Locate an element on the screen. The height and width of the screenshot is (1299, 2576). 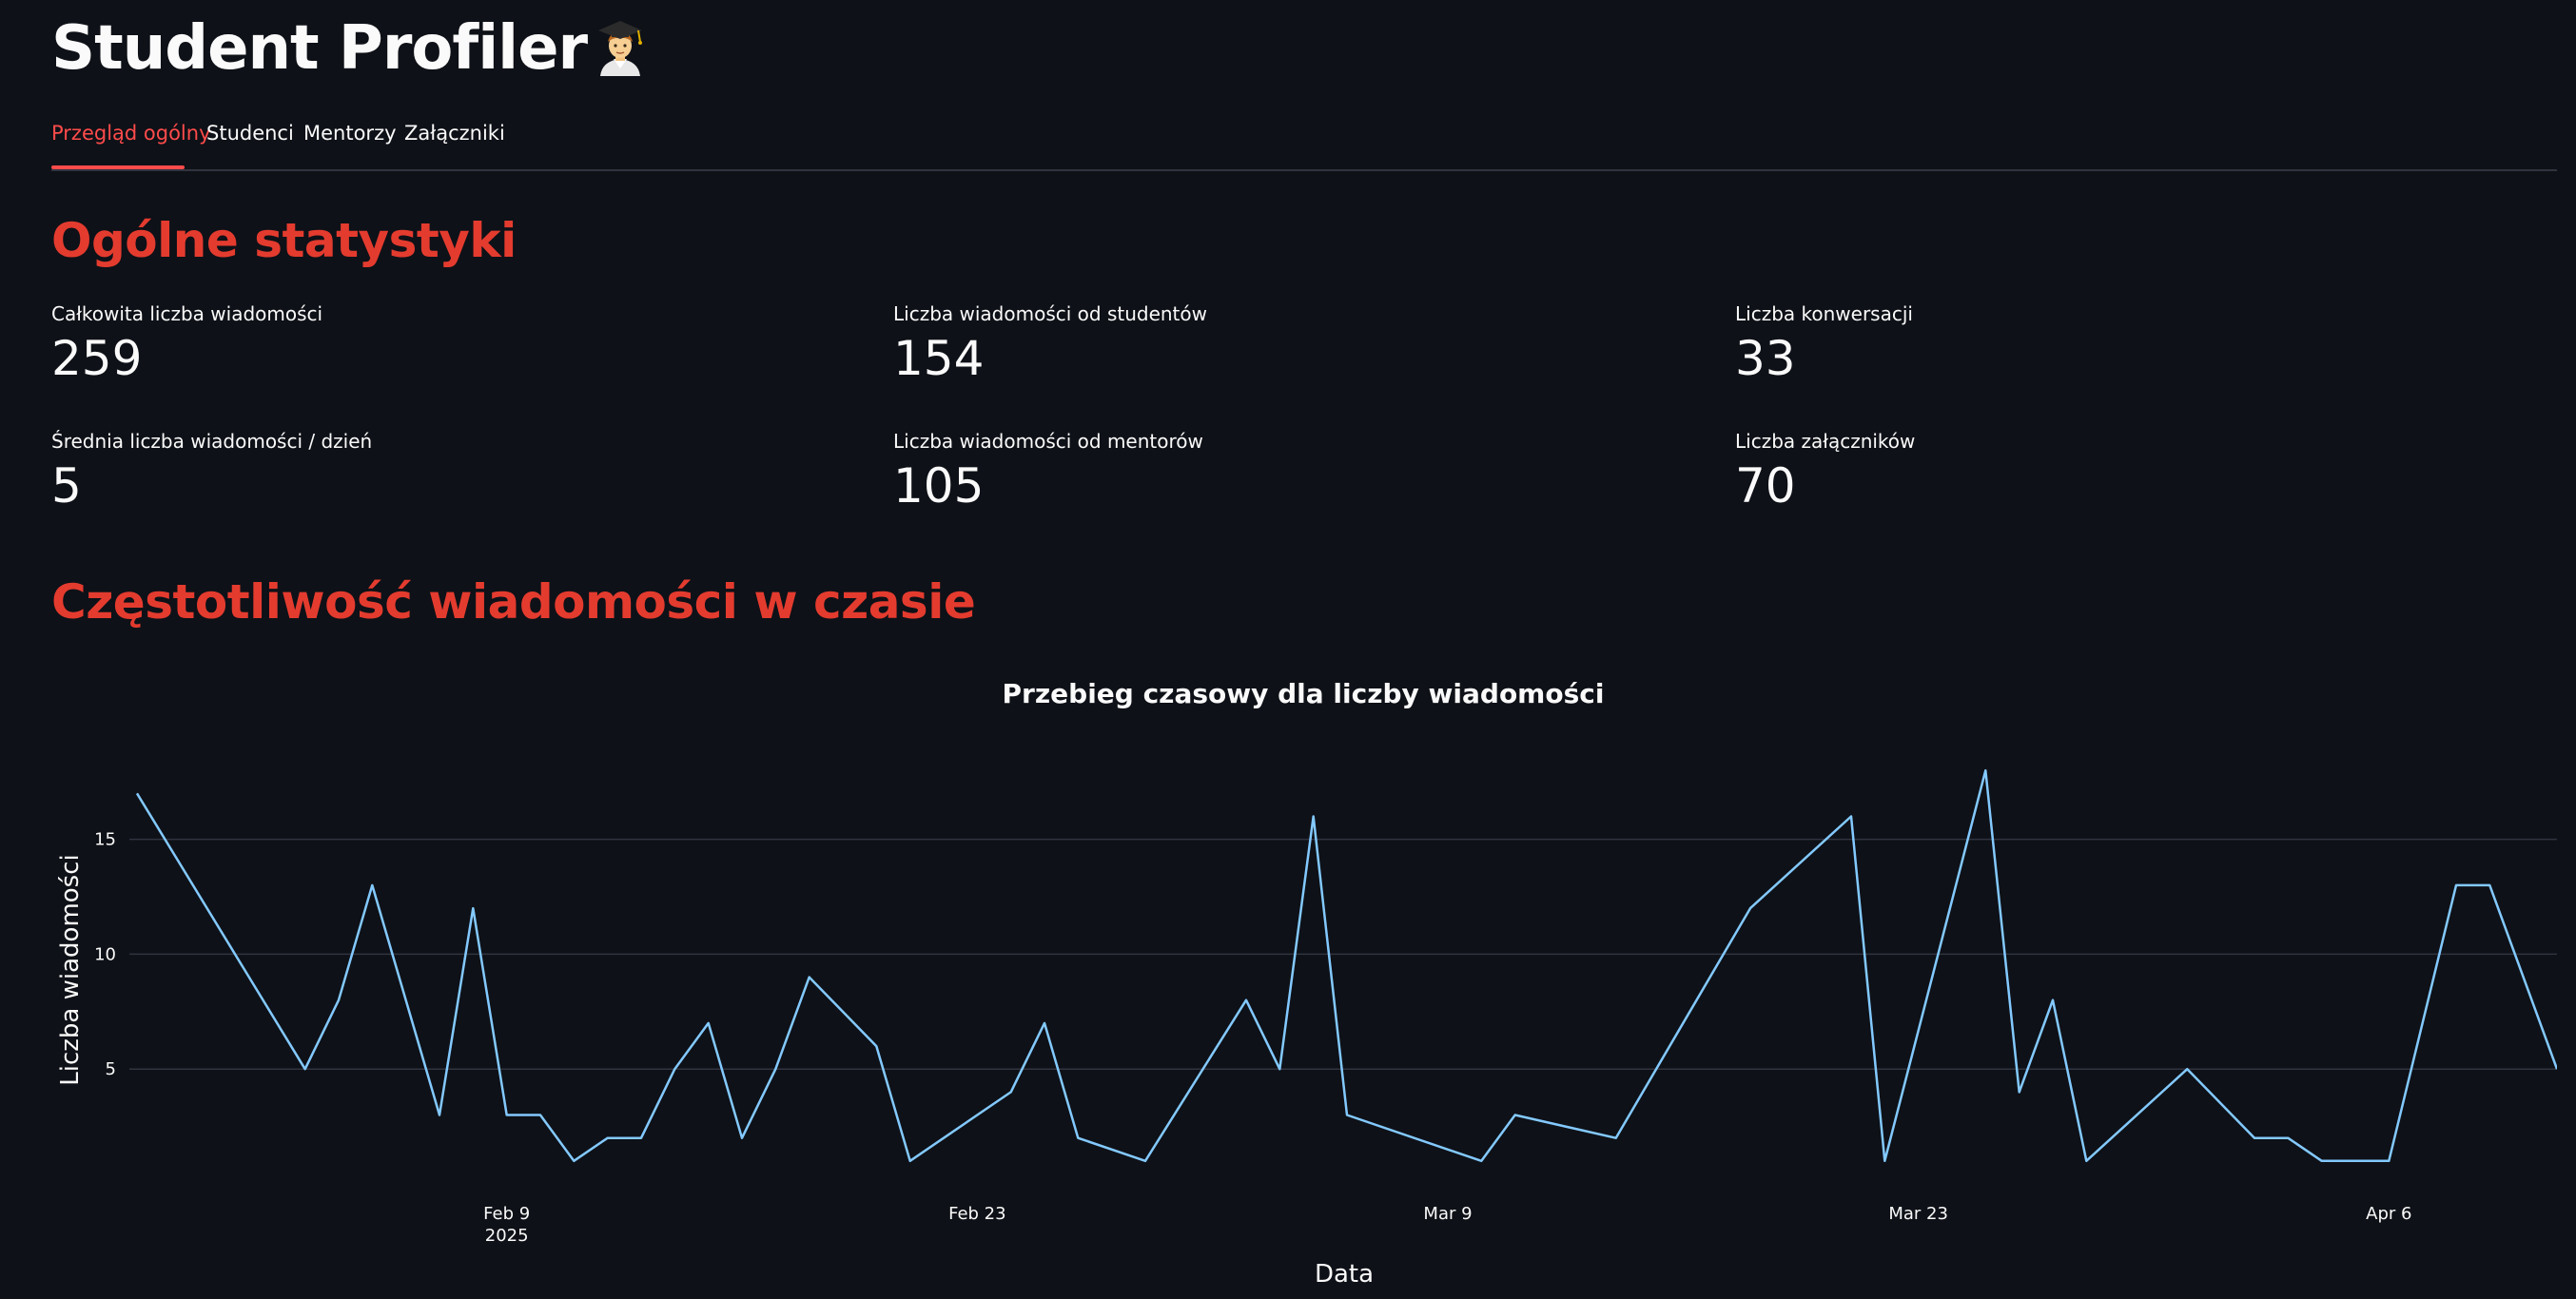
x-tick-label: Mar 23 is located at coordinates (1918, 1214).